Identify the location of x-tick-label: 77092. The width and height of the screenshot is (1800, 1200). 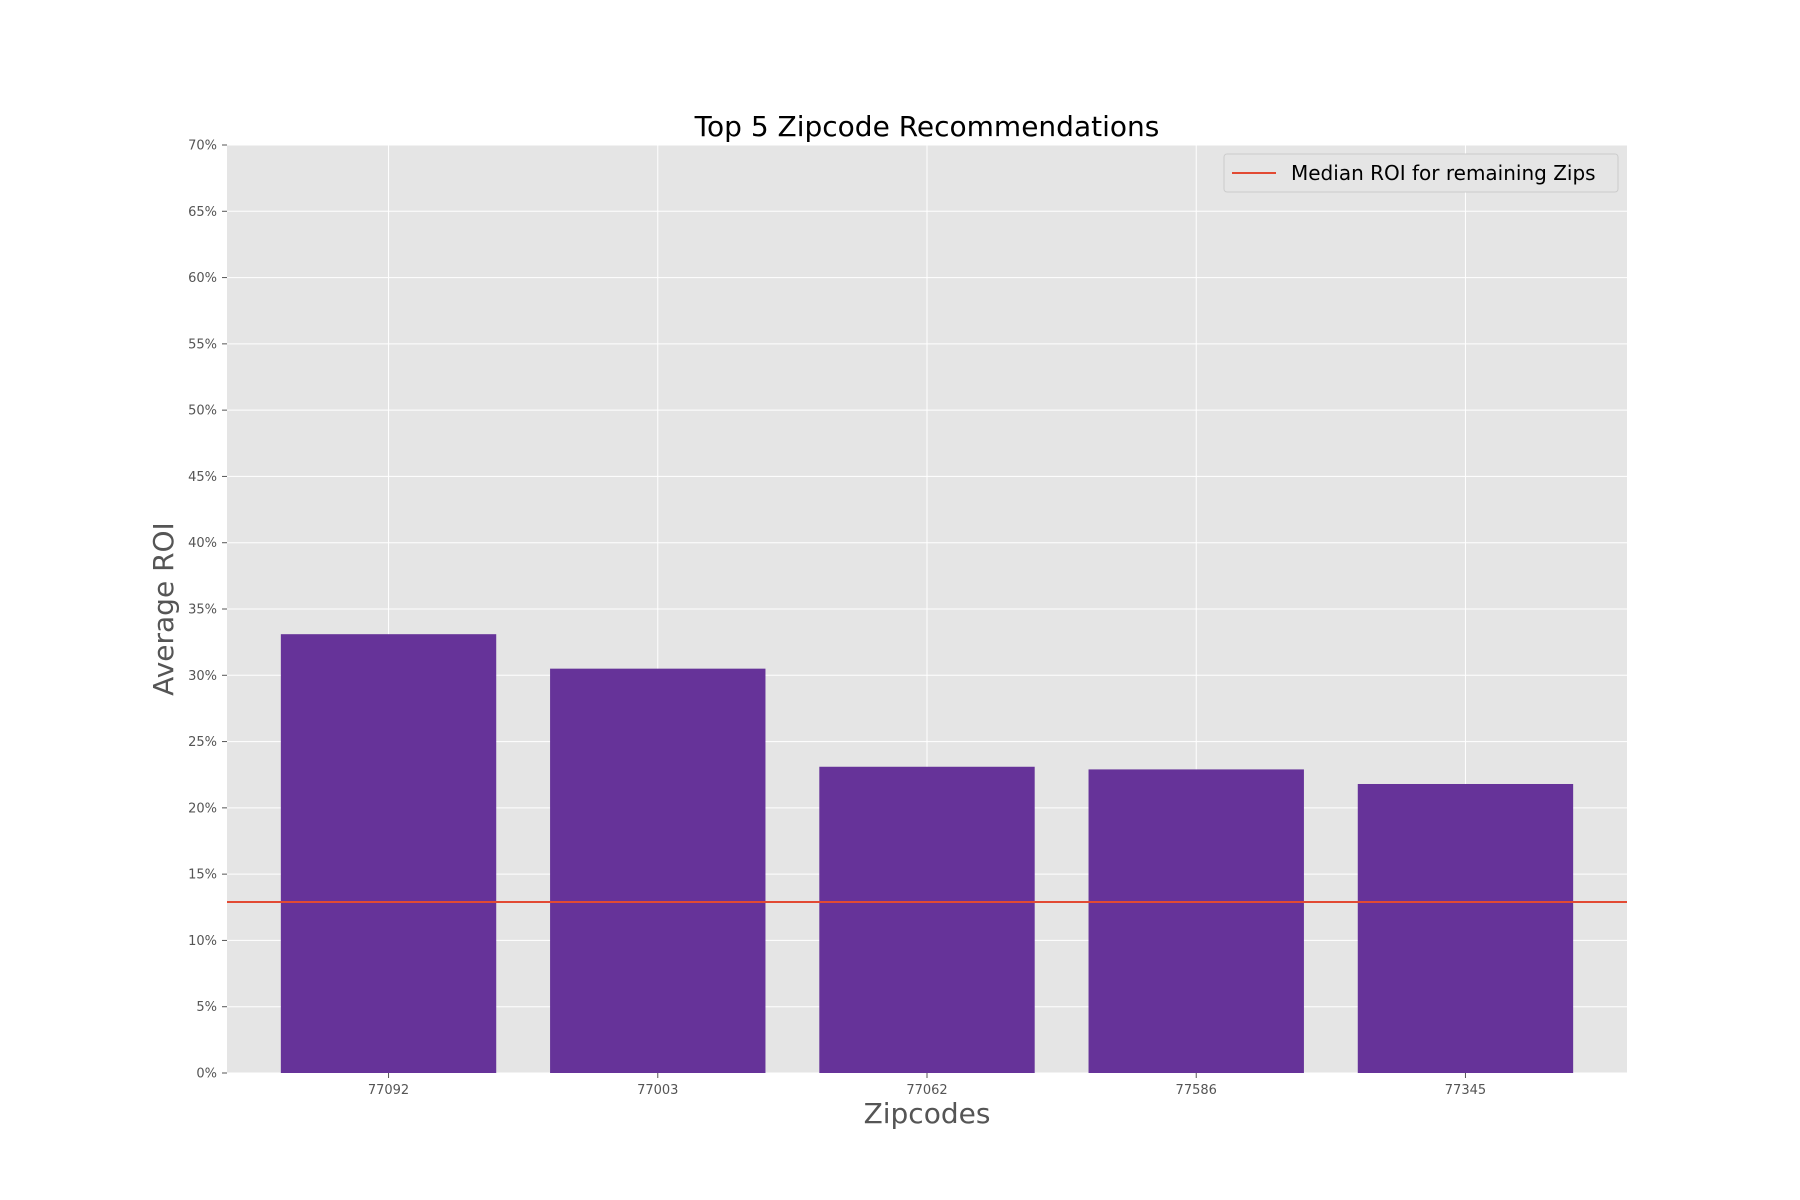
(388, 1090).